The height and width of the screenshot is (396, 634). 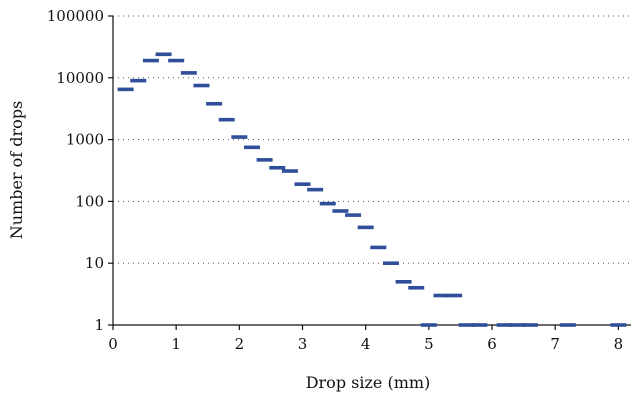 What do you see at coordinates (366, 344) in the screenshot?
I see `x-tick-label: 4` at bounding box center [366, 344].